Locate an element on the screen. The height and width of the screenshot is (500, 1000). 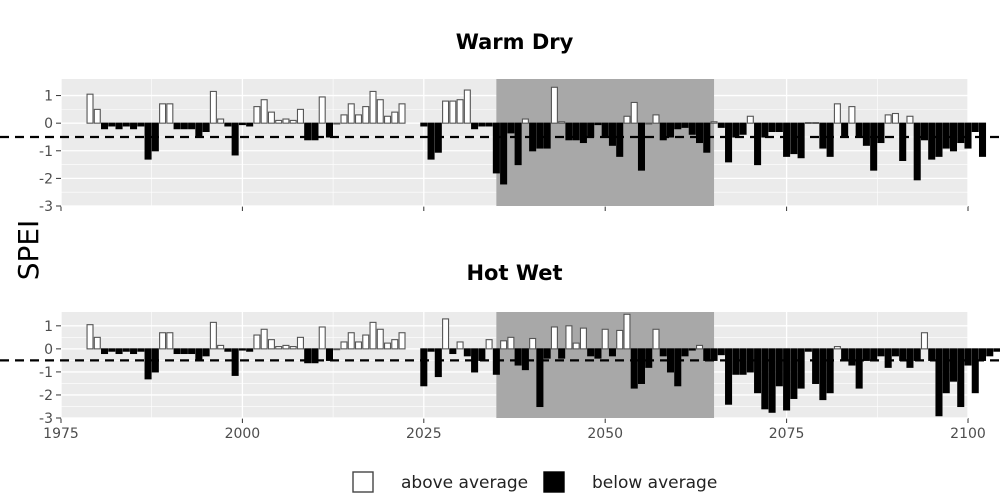
legend: above average below average is located at coordinates (534, 482).